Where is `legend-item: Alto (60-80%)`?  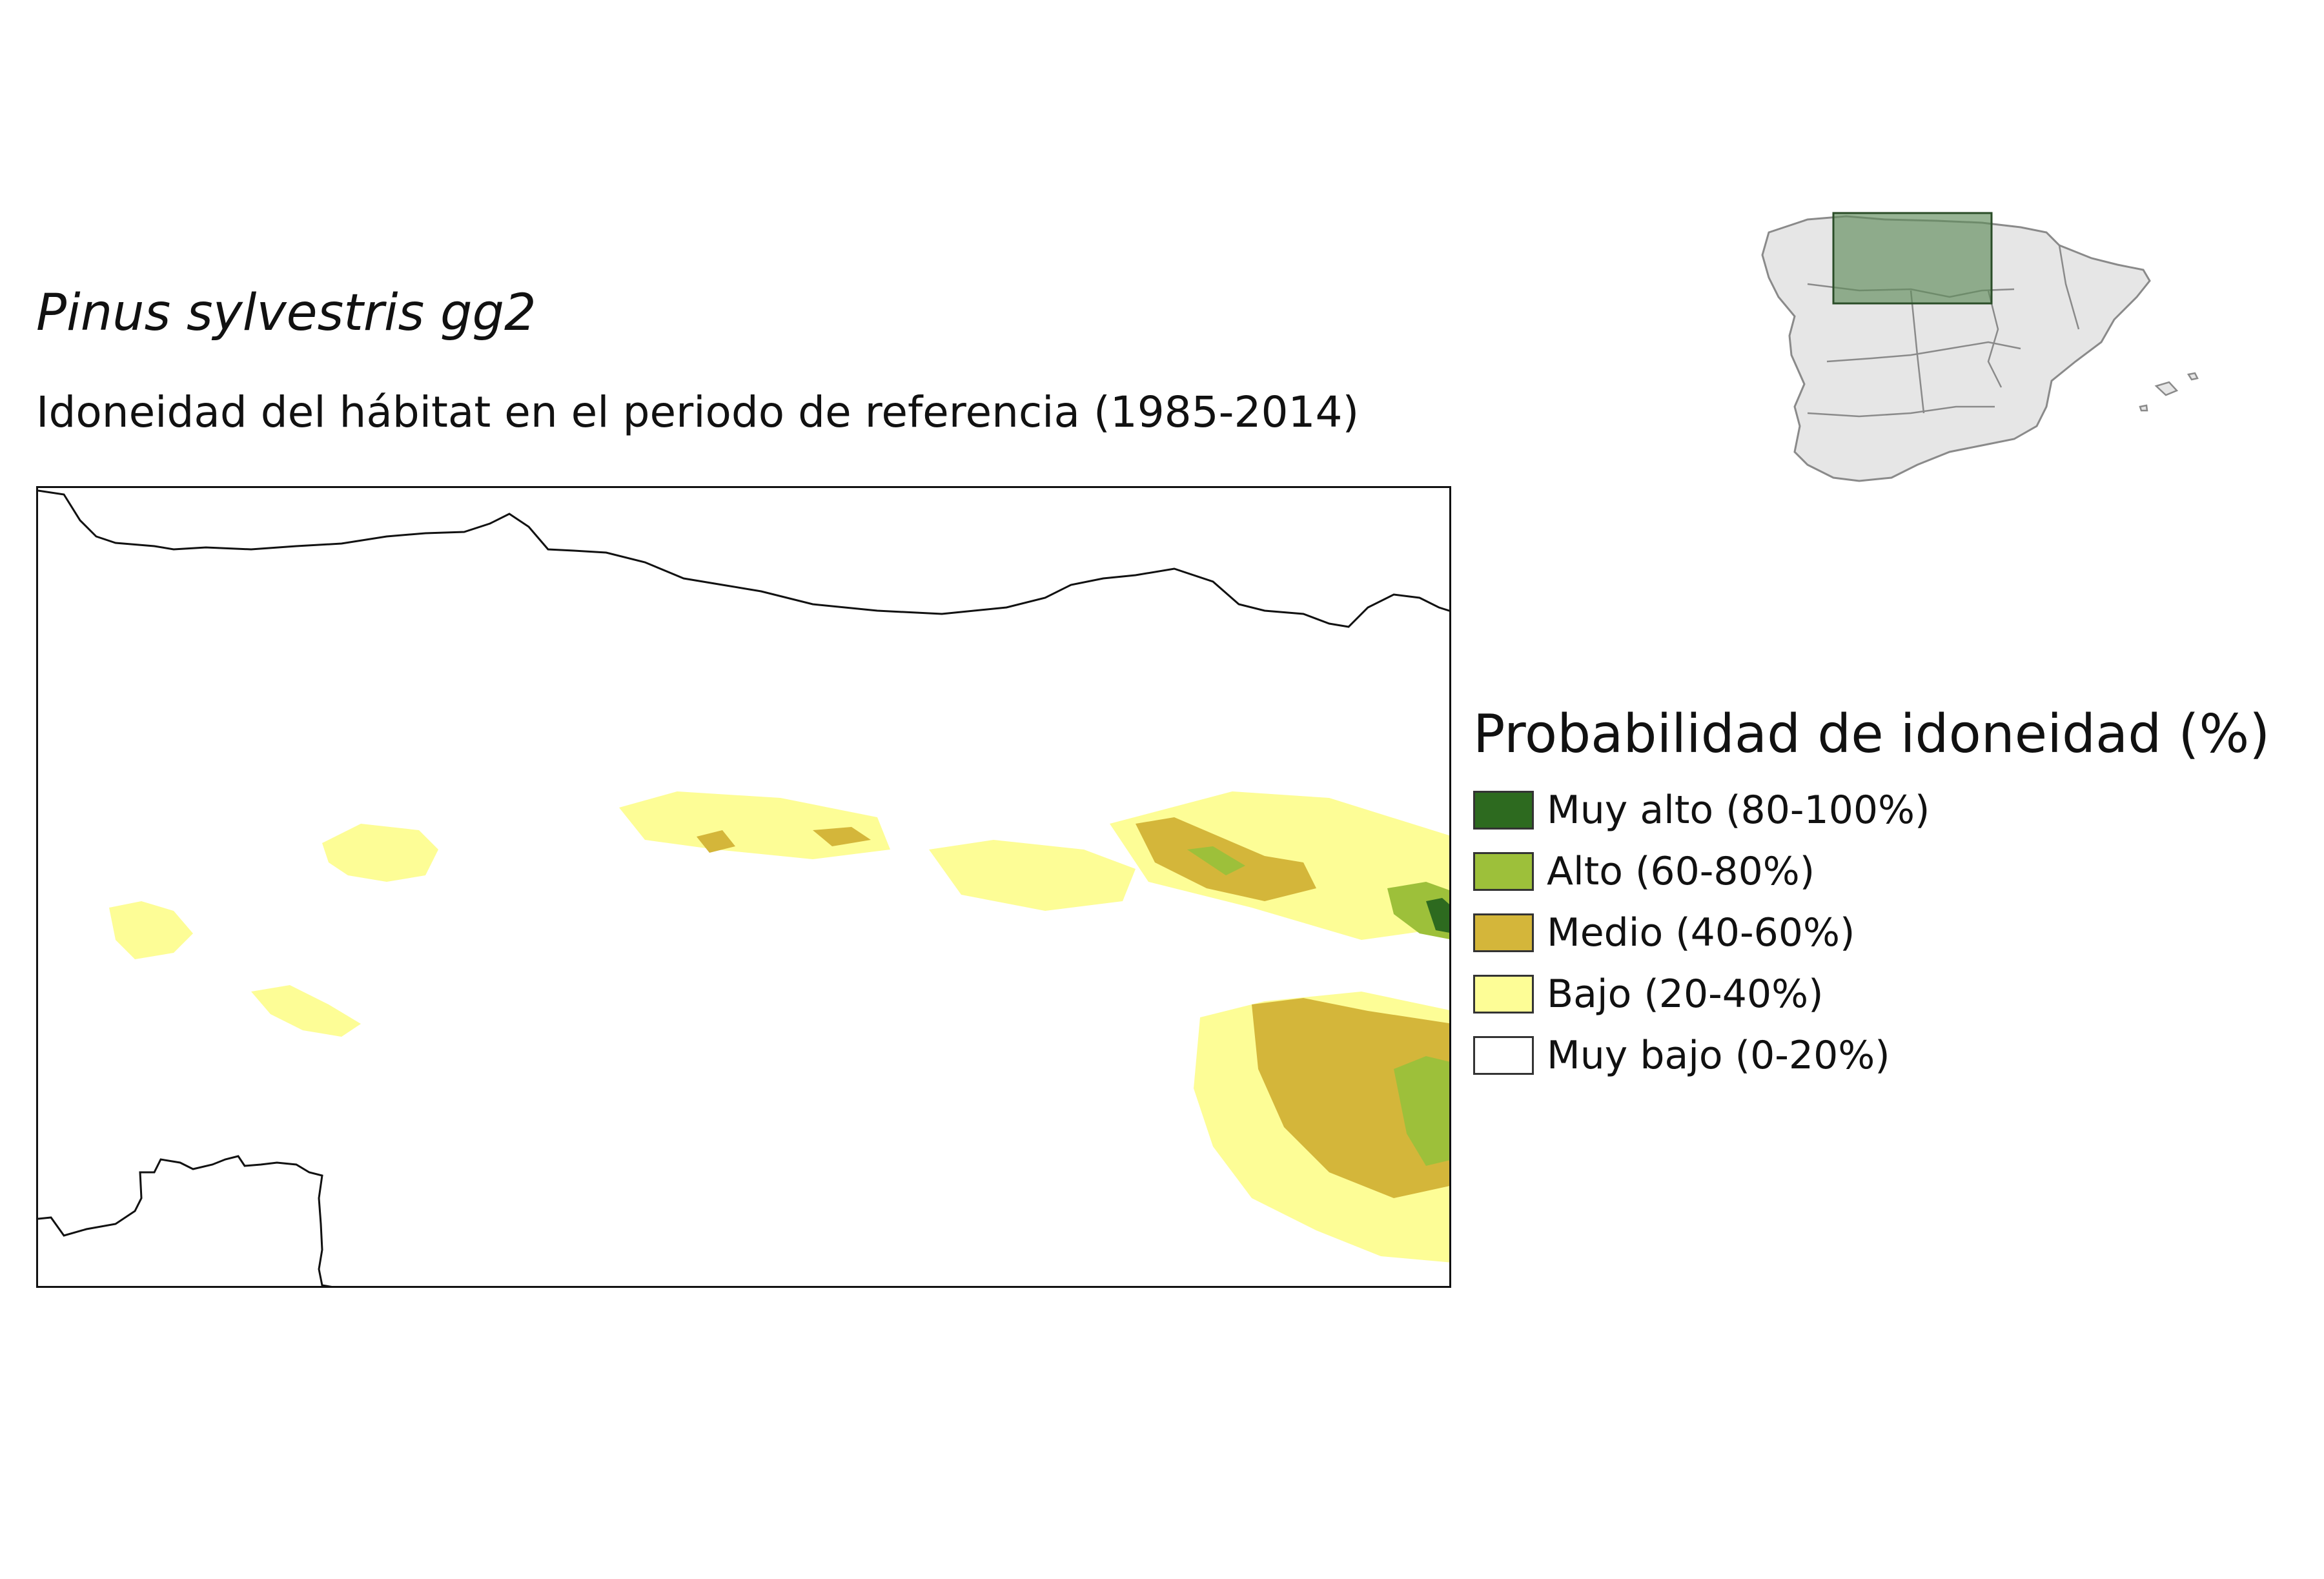 legend-item: Alto (60-80%) is located at coordinates (1871, 871).